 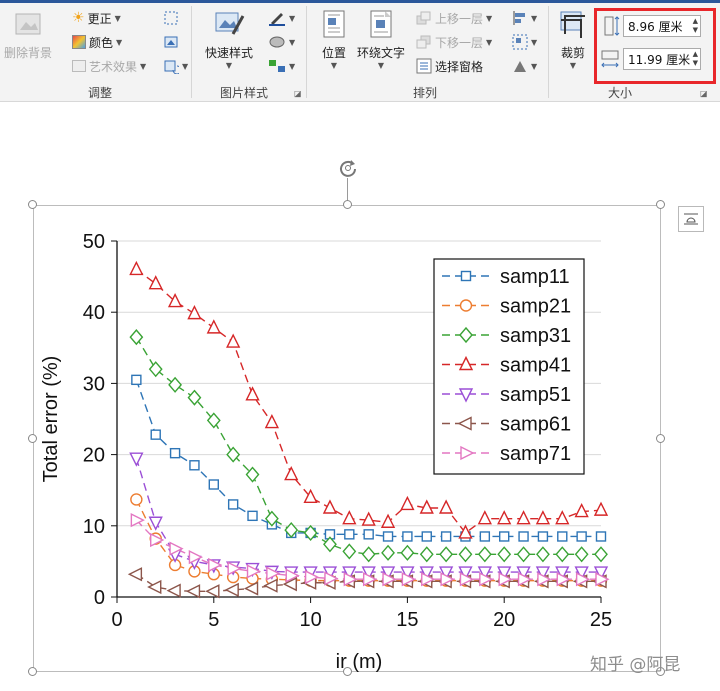 I want to click on group-objects-button: ▼, so click(x=524, y=42).